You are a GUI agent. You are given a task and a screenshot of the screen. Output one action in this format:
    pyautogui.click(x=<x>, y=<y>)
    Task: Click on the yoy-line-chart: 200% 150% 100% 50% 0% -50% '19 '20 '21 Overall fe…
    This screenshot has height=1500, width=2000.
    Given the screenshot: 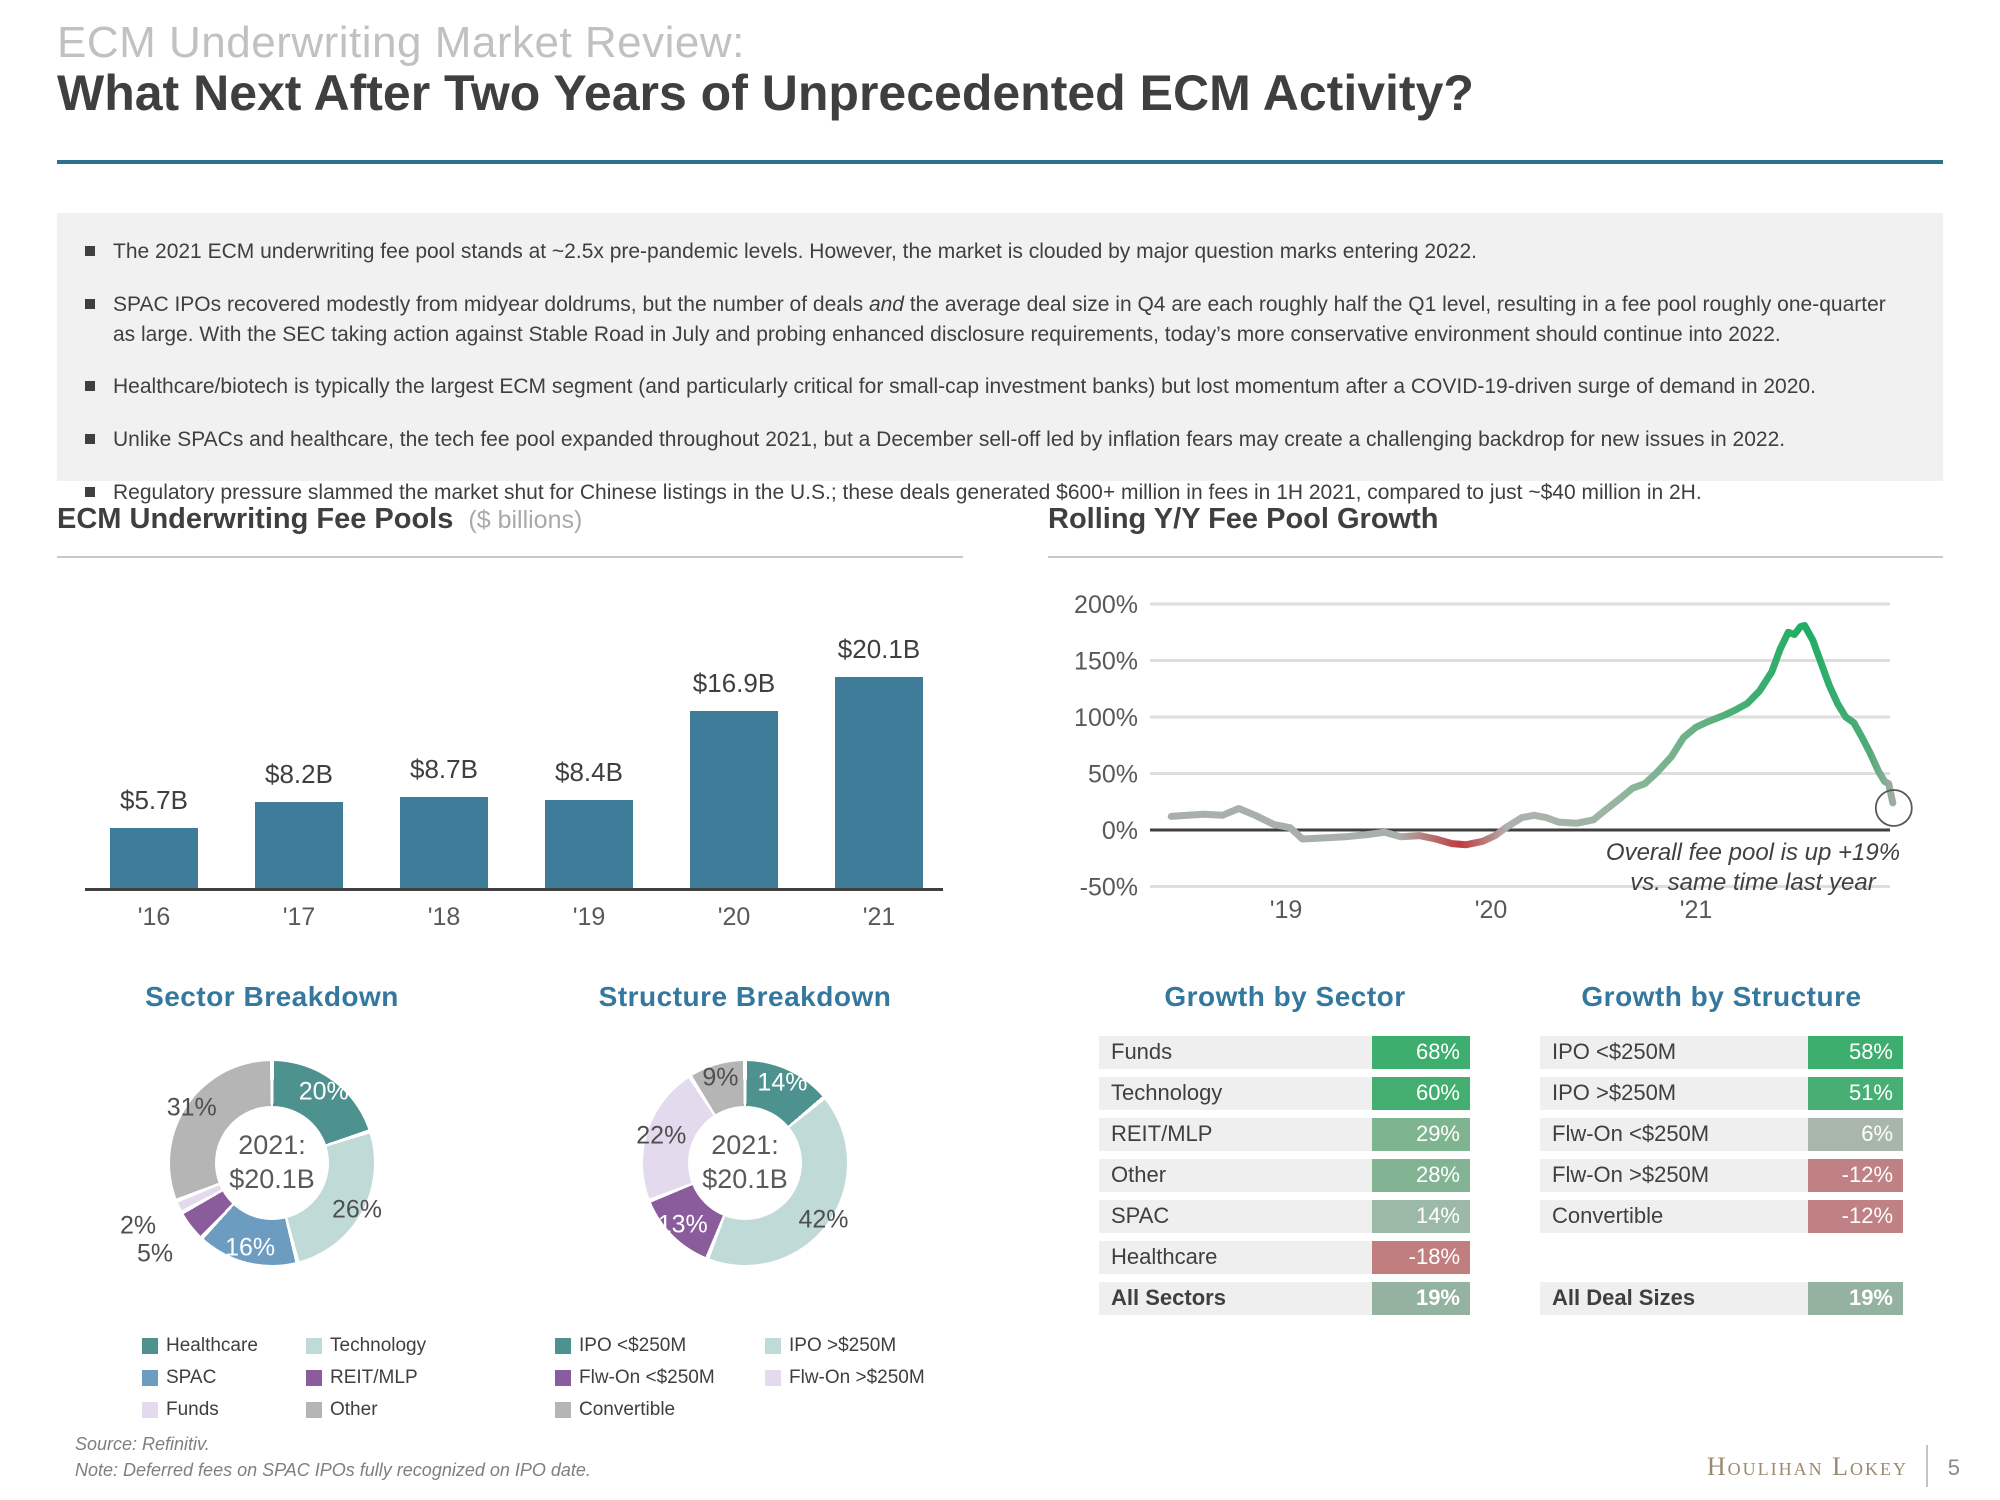 What is the action you would take?
    pyautogui.click(x=1493, y=757)
    